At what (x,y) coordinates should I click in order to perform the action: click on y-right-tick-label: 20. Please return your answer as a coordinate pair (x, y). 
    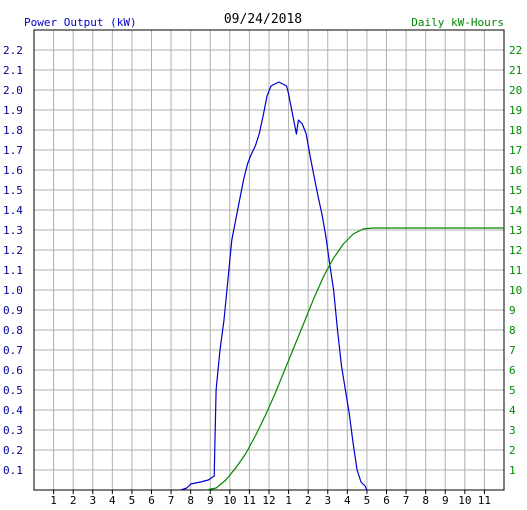
    Looking at the image, I should click on (515, 90).